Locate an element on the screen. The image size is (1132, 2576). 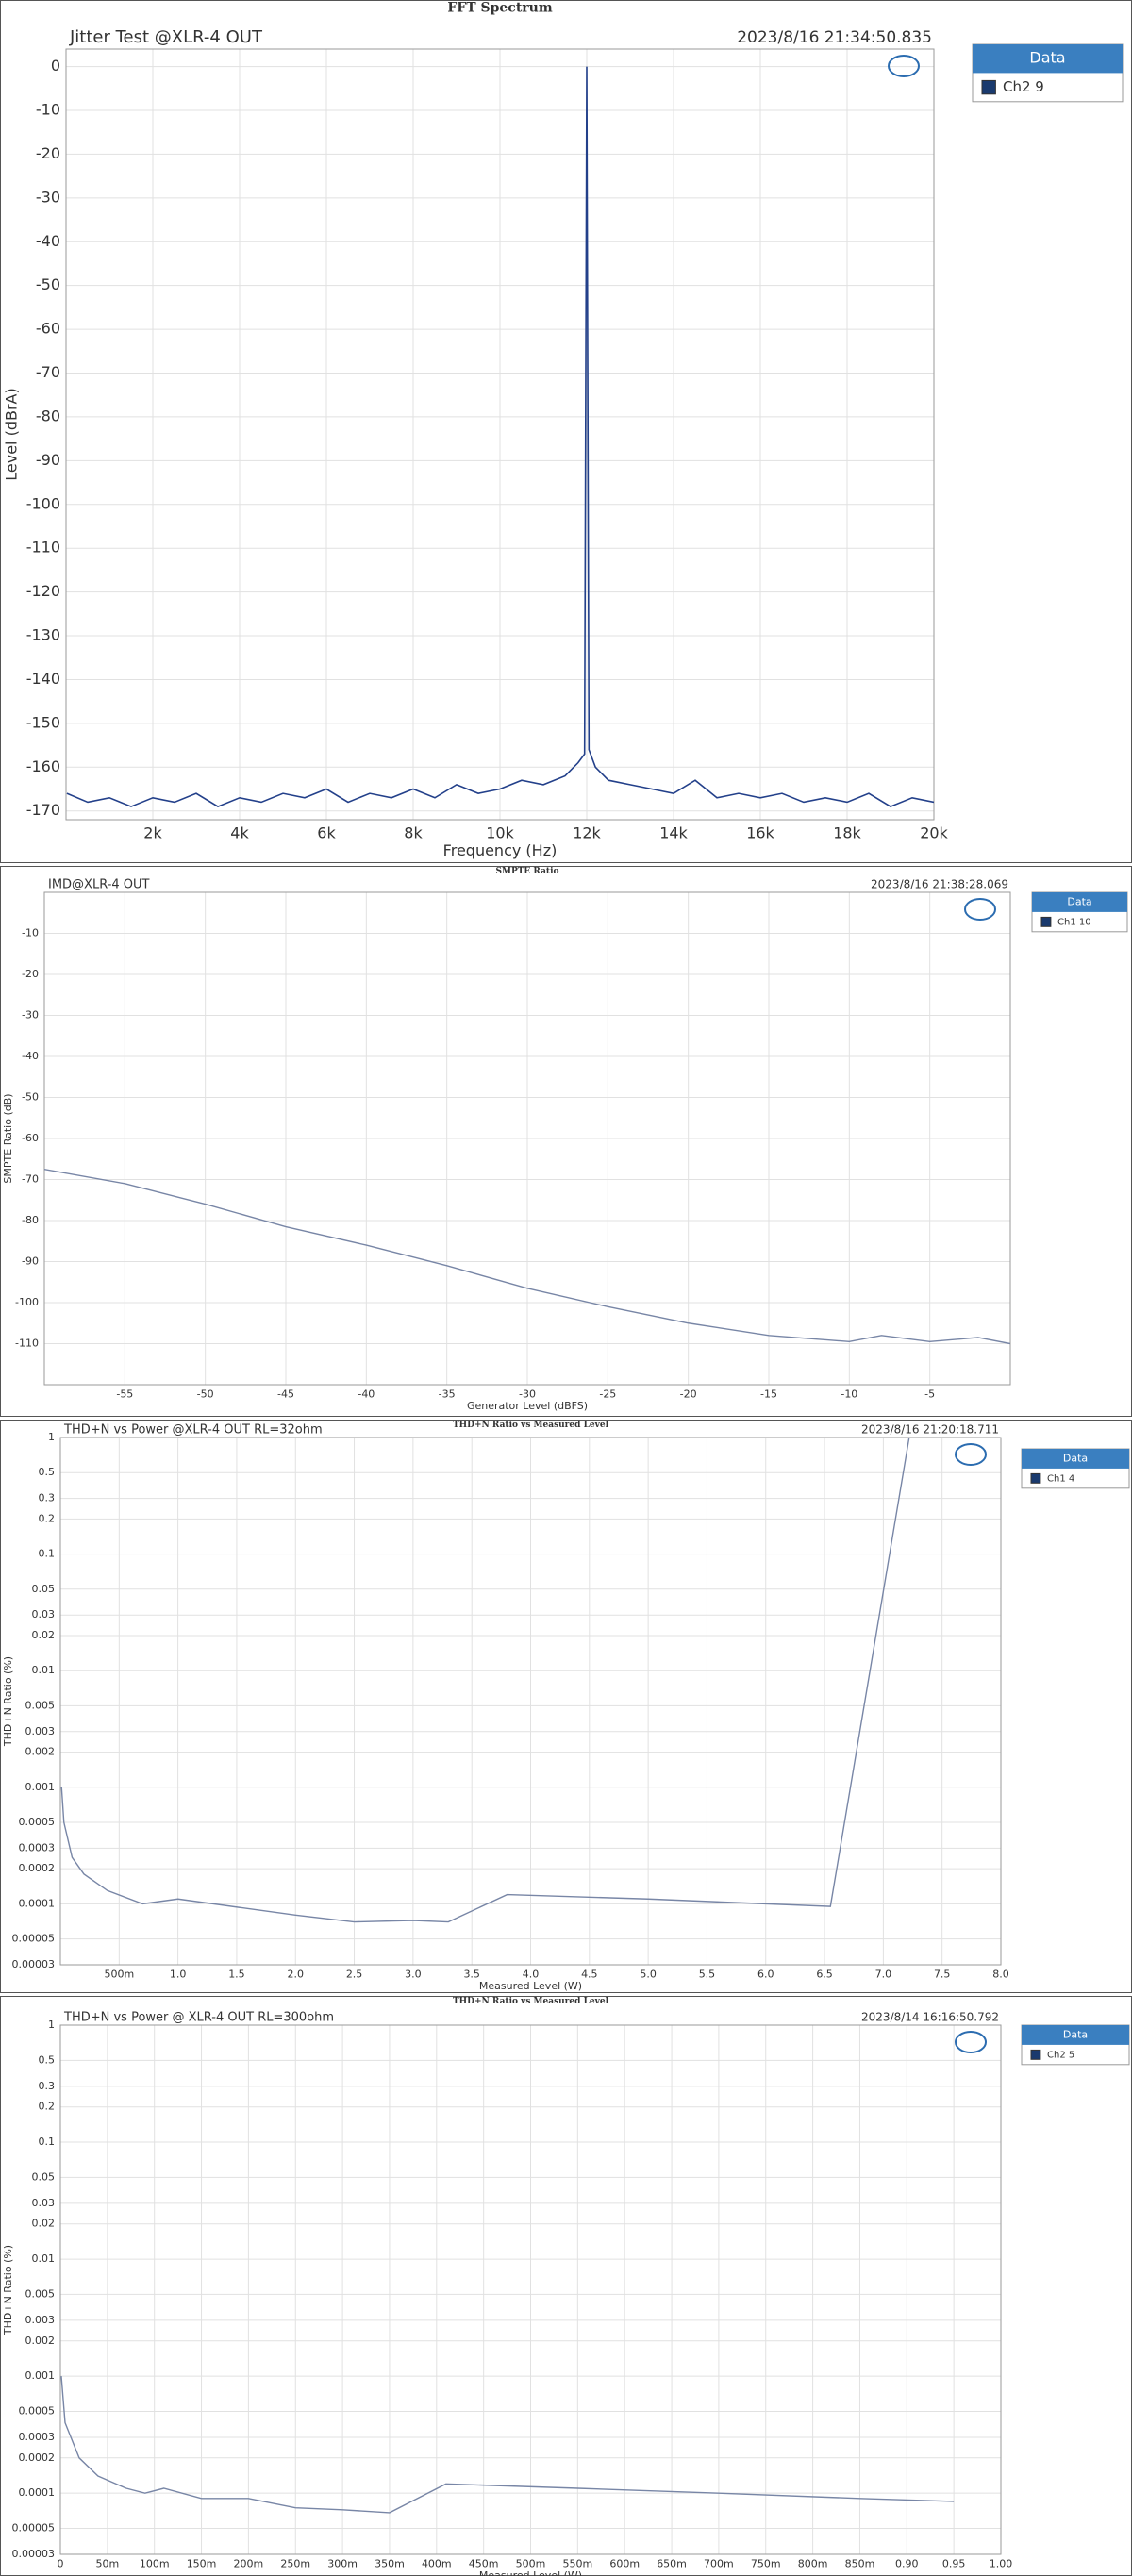
x-tick-label: 50m is located at coordinates (107, 2563).